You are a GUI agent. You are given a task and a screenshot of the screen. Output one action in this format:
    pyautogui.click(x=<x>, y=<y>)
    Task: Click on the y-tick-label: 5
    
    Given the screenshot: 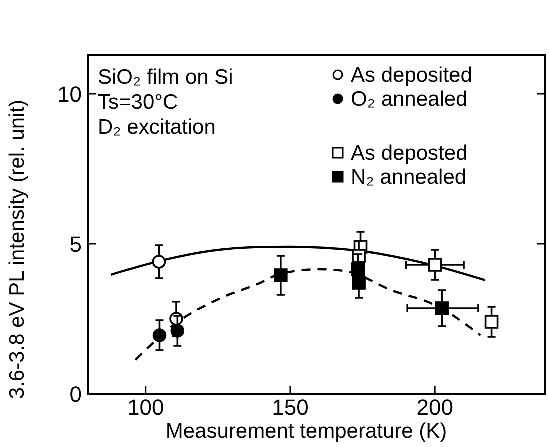 What is the action you would take?
    pyautogui.click(x=76, y=244)
    